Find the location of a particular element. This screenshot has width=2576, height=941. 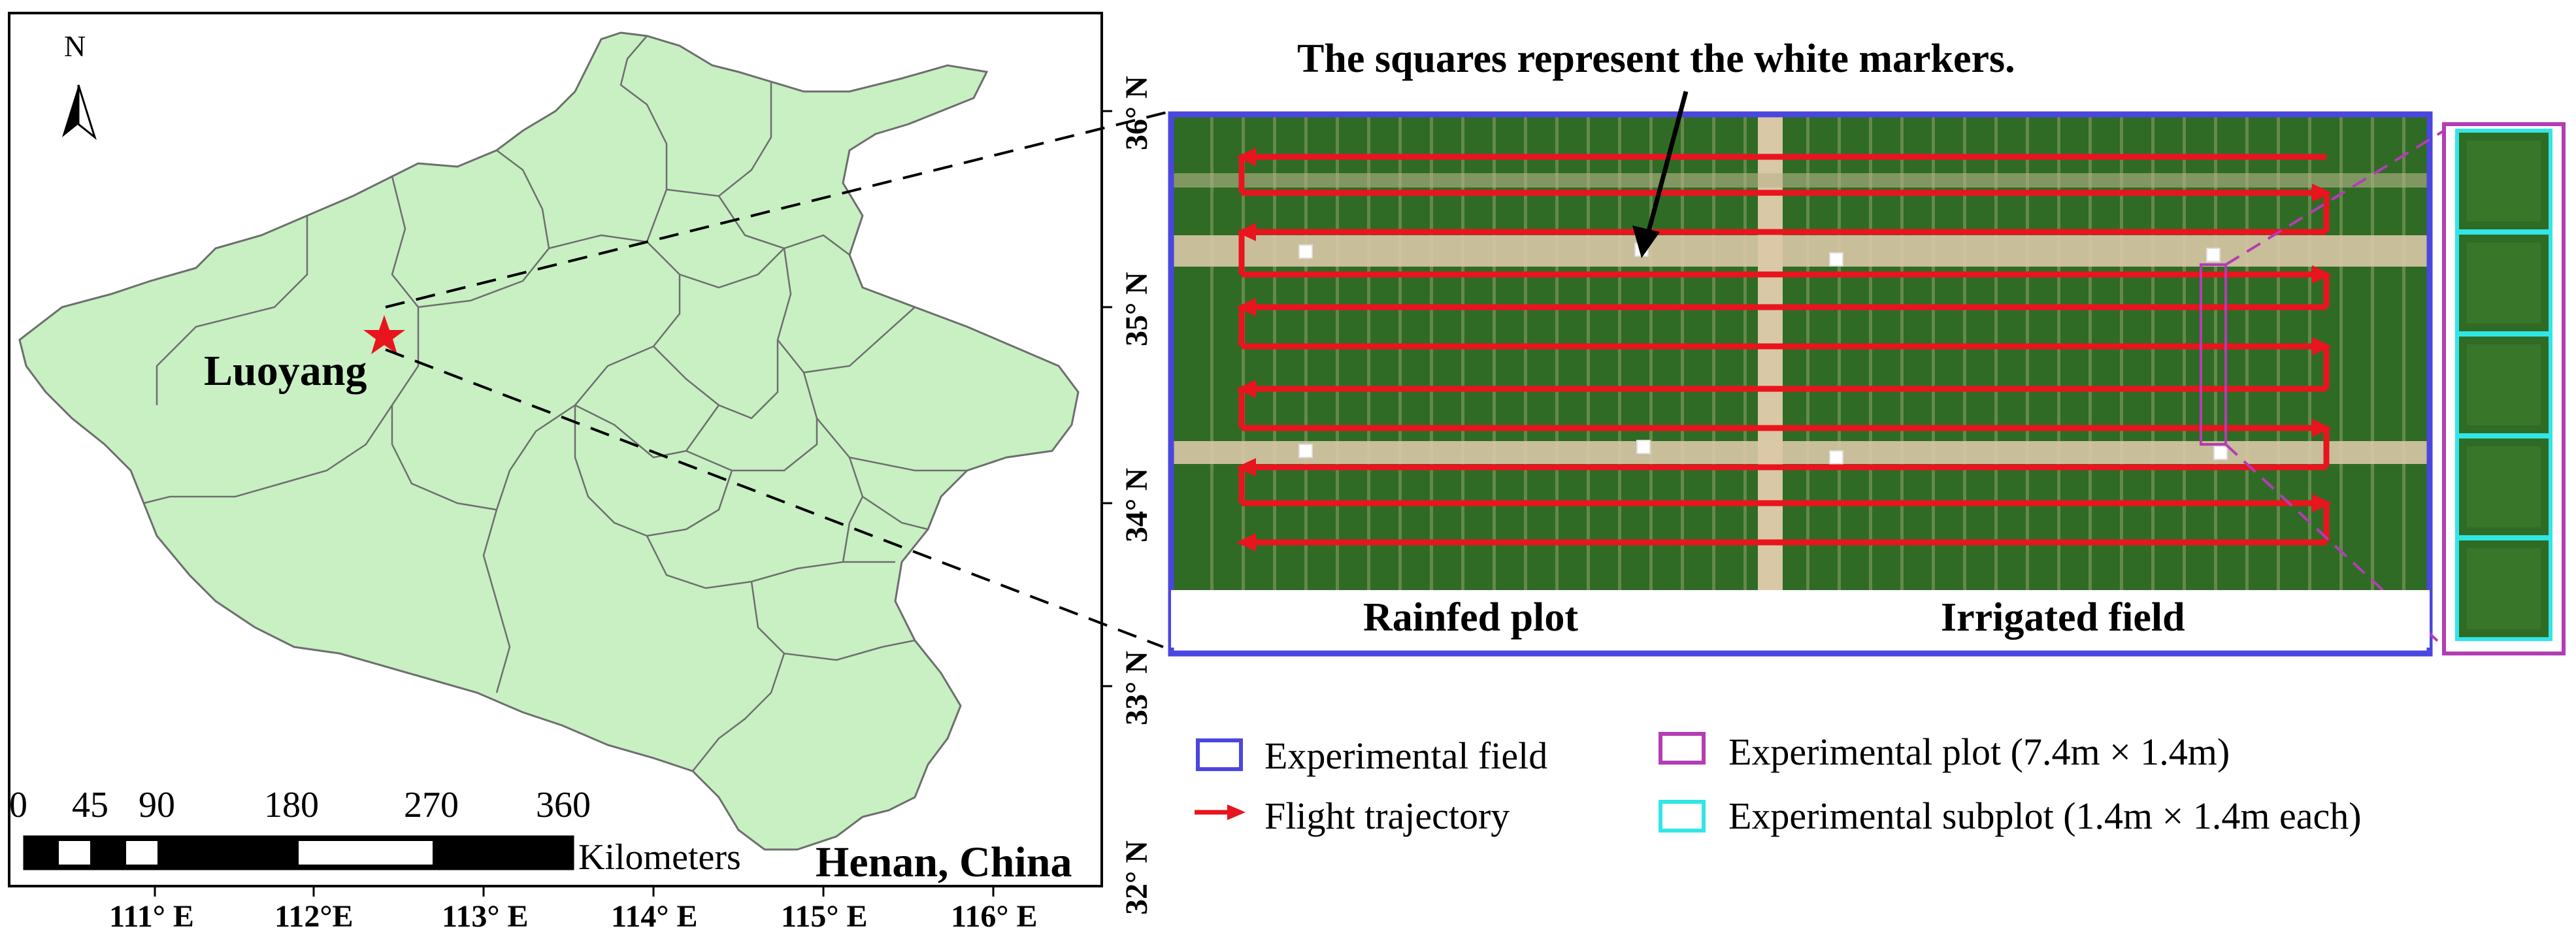

lat-35: 35° N is located at coordinates (1136, 309).